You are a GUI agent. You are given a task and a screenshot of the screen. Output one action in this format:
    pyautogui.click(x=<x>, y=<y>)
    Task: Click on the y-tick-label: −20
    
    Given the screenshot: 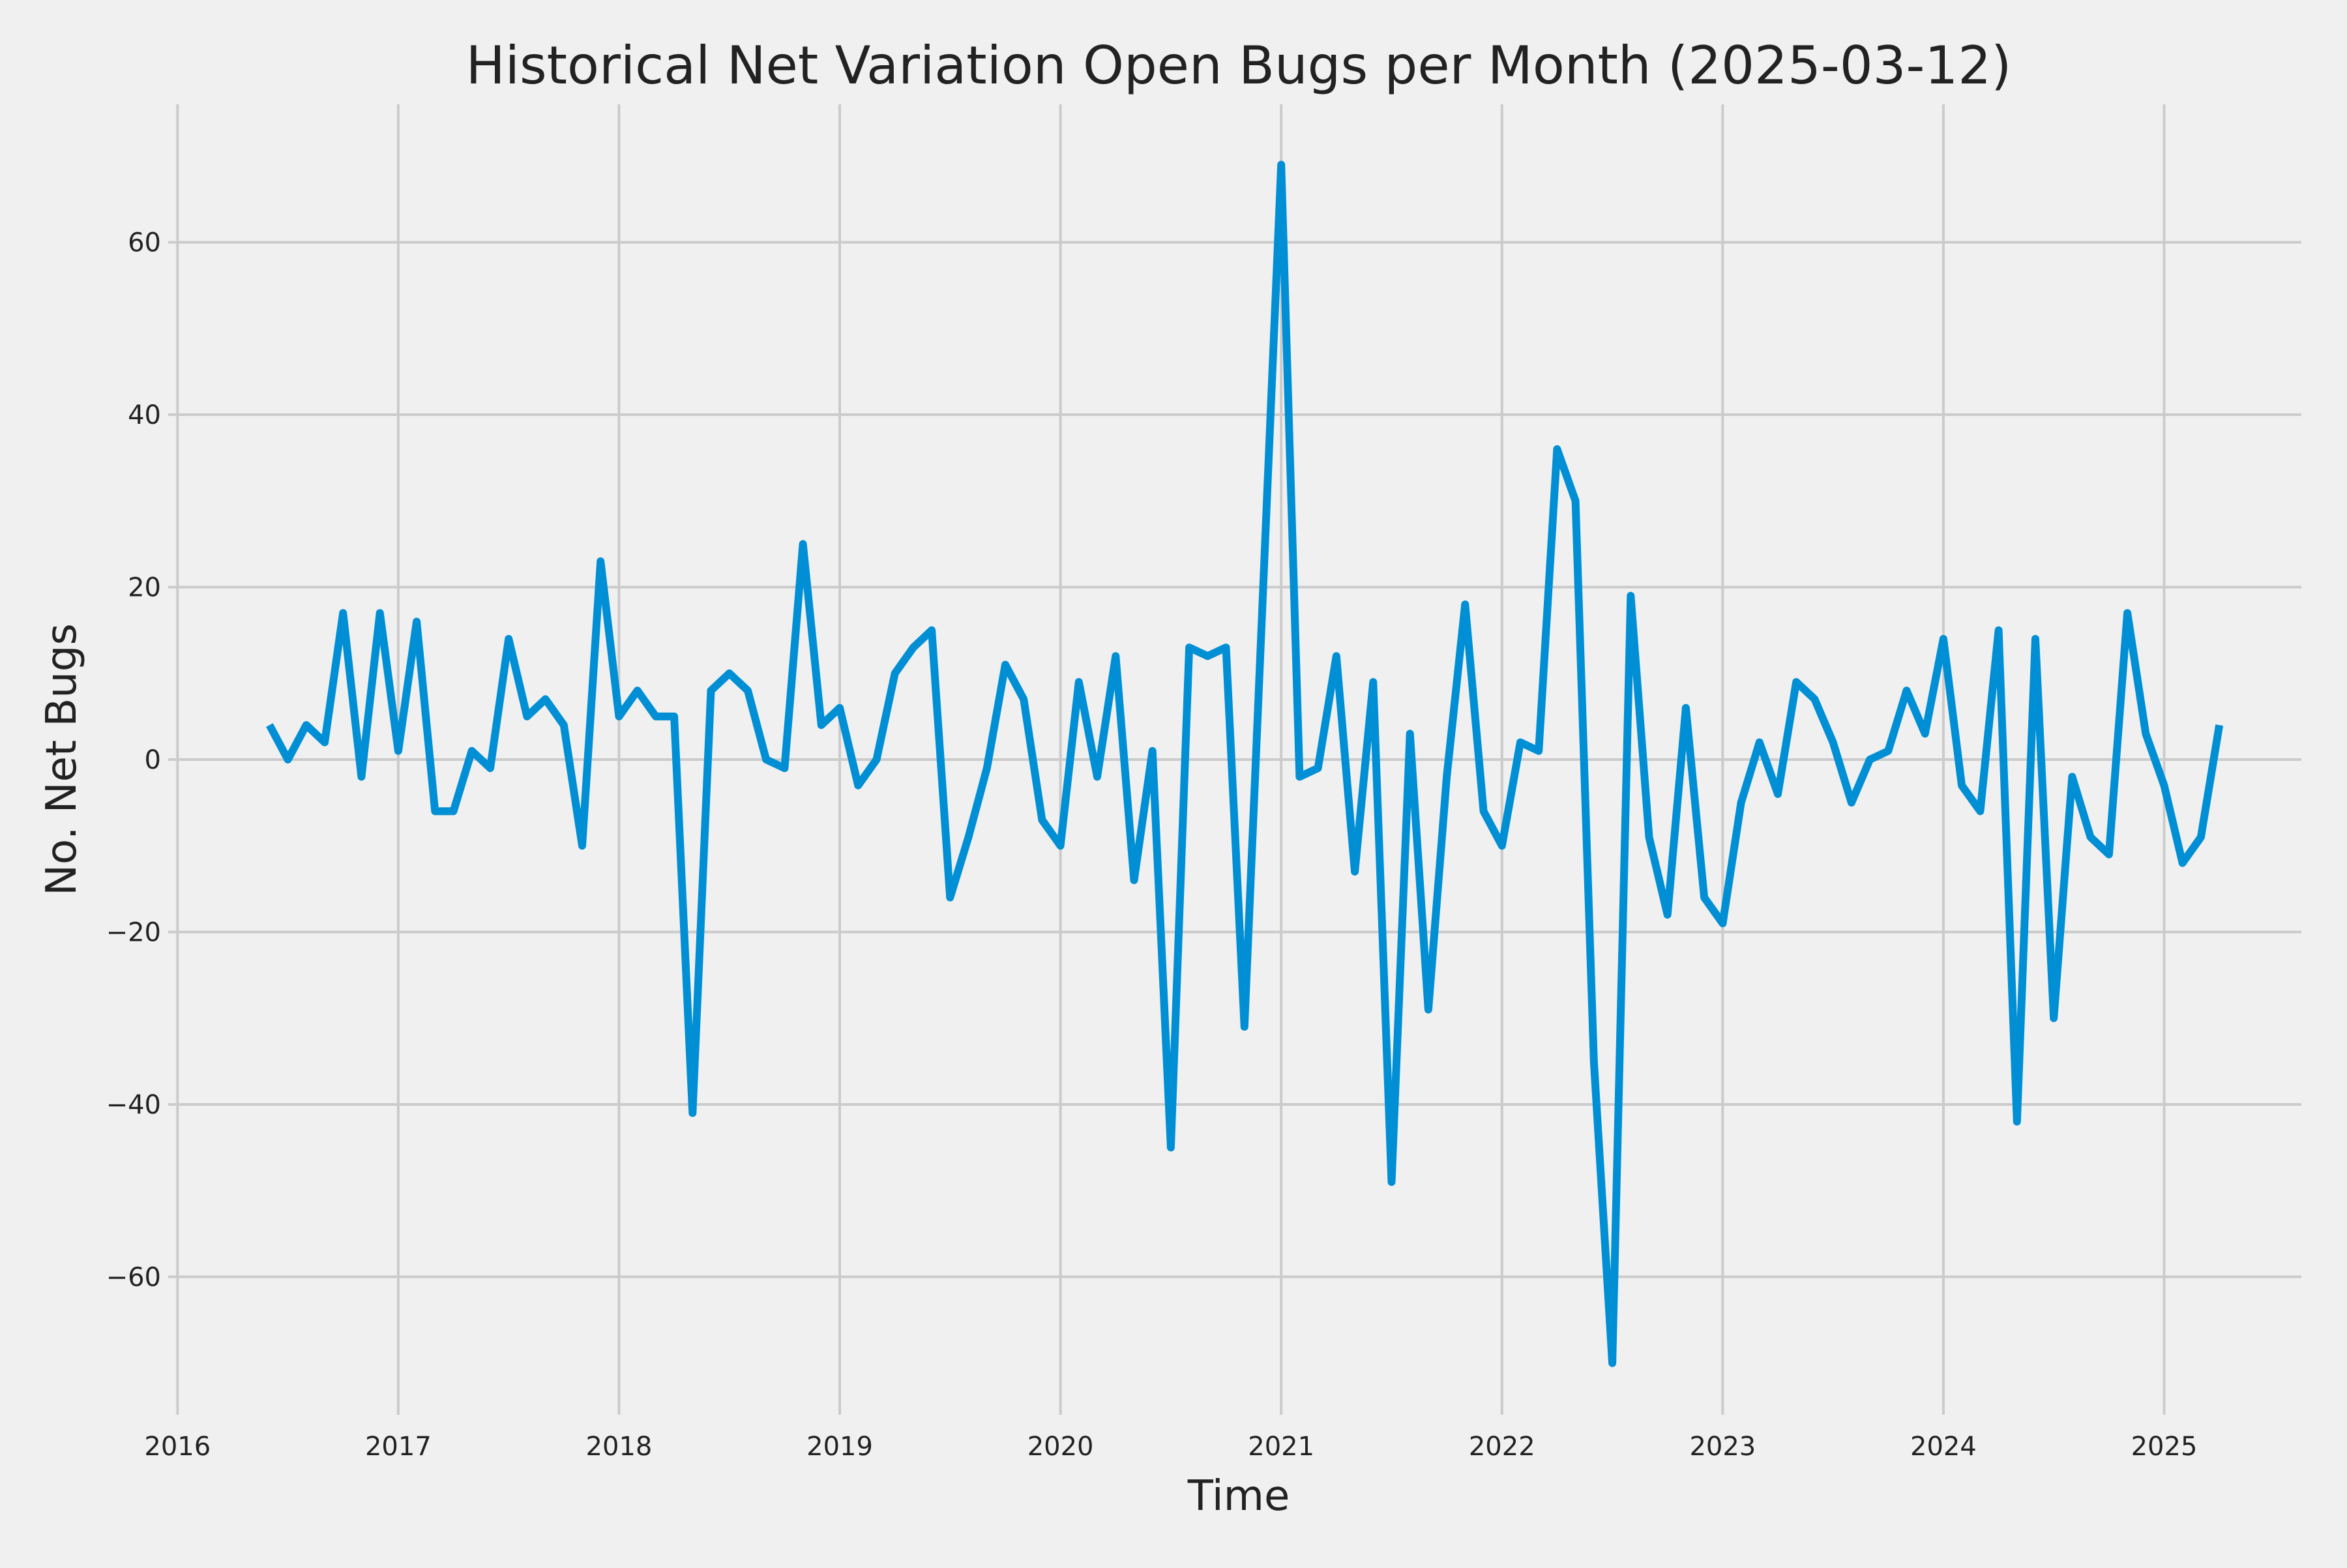 What is the action you would take?
    pyautogui.click(x=133, y=932)
    